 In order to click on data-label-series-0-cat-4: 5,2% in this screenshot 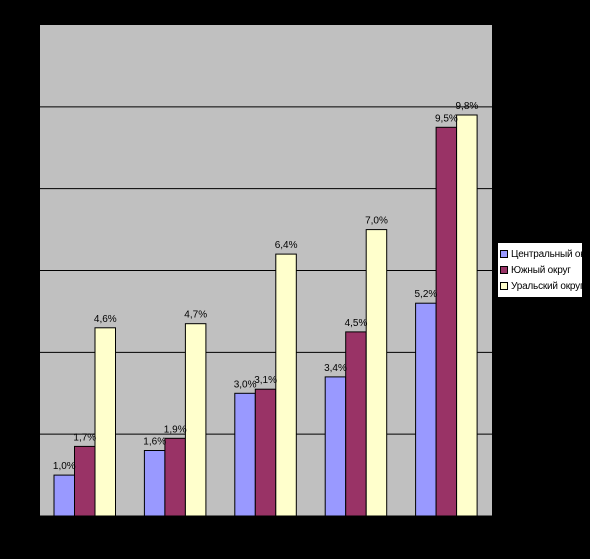, I will do `click(426, 294)`.